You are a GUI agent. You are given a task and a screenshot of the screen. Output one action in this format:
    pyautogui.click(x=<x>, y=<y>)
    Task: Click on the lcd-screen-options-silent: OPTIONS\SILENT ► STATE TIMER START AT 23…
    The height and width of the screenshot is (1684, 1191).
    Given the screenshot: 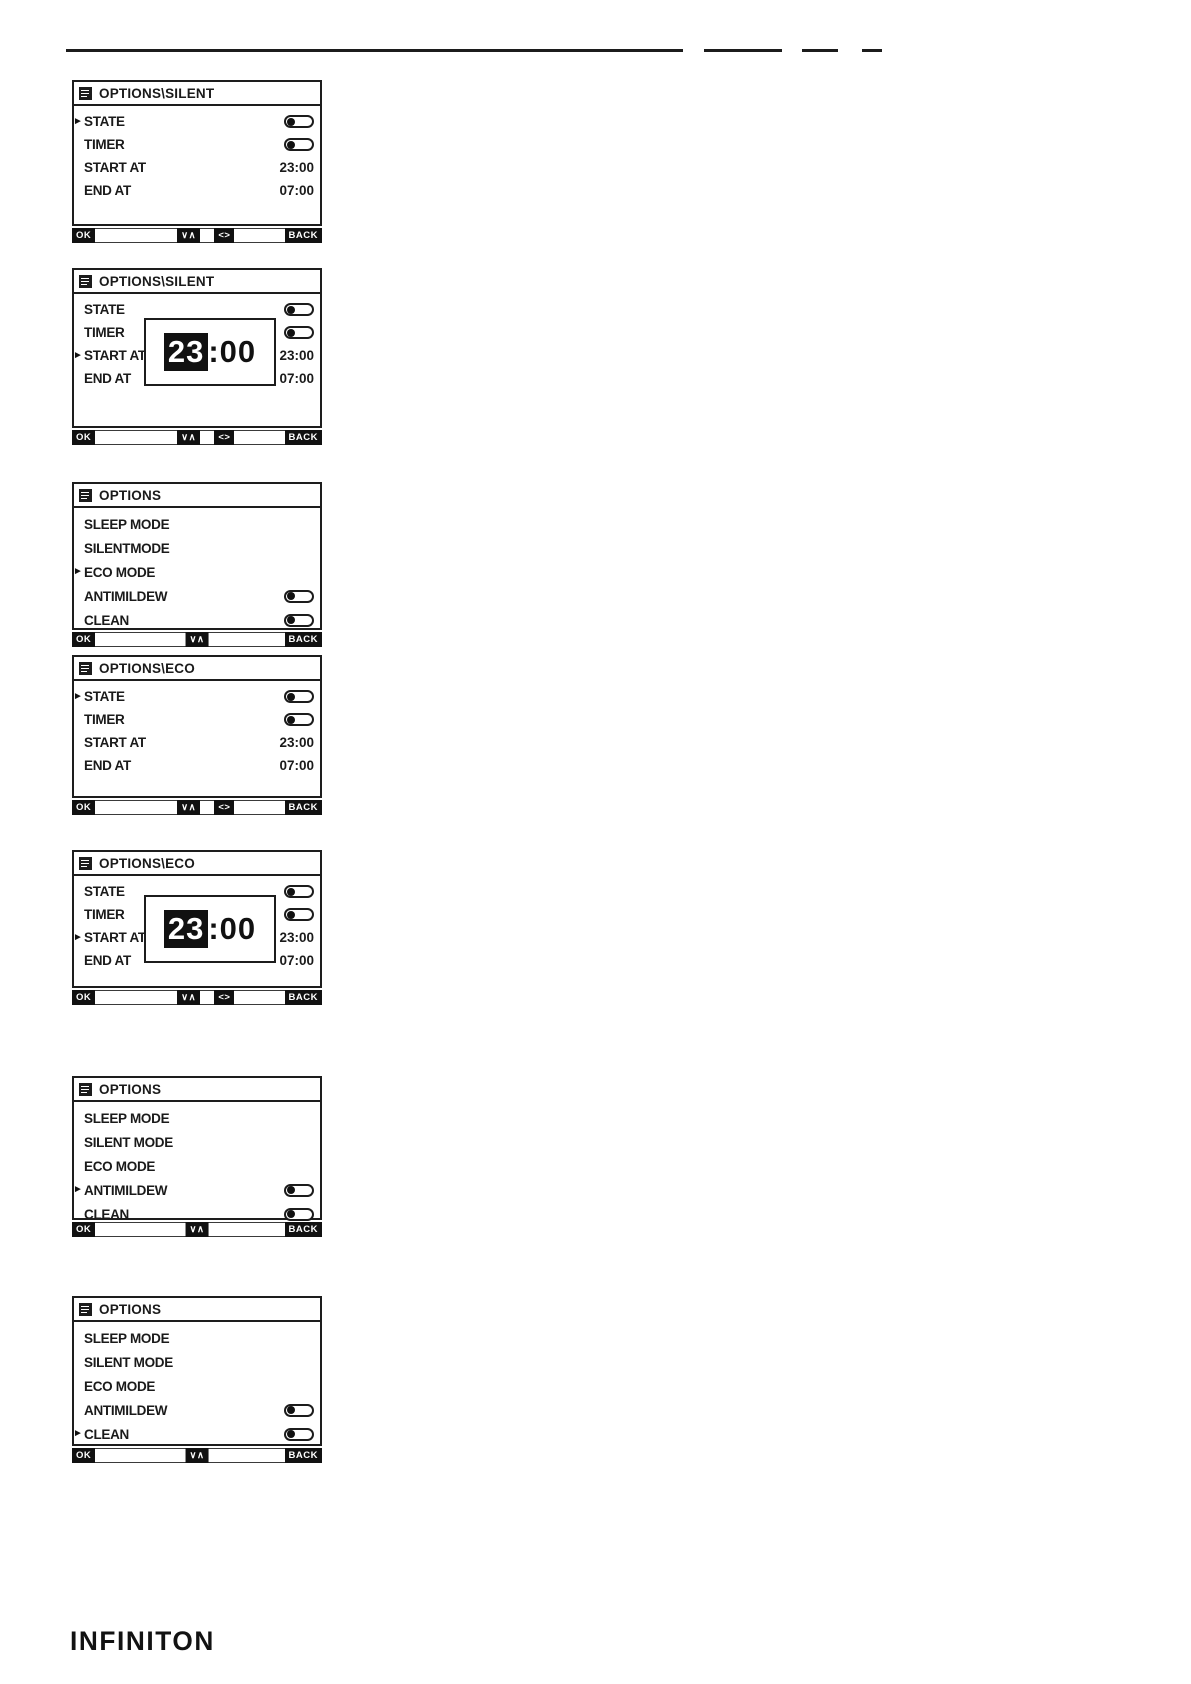 What is the action you would take?
    pyautogui.click(x=197, y=161)
    